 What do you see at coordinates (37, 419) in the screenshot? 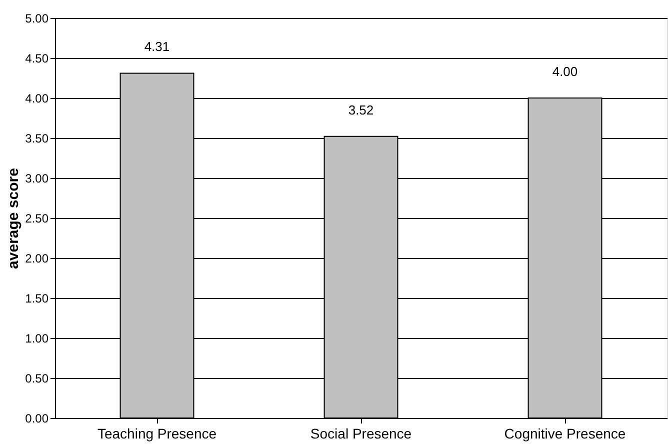
I see `y-tick-label: 0.00` at bounding box center [37, 419].